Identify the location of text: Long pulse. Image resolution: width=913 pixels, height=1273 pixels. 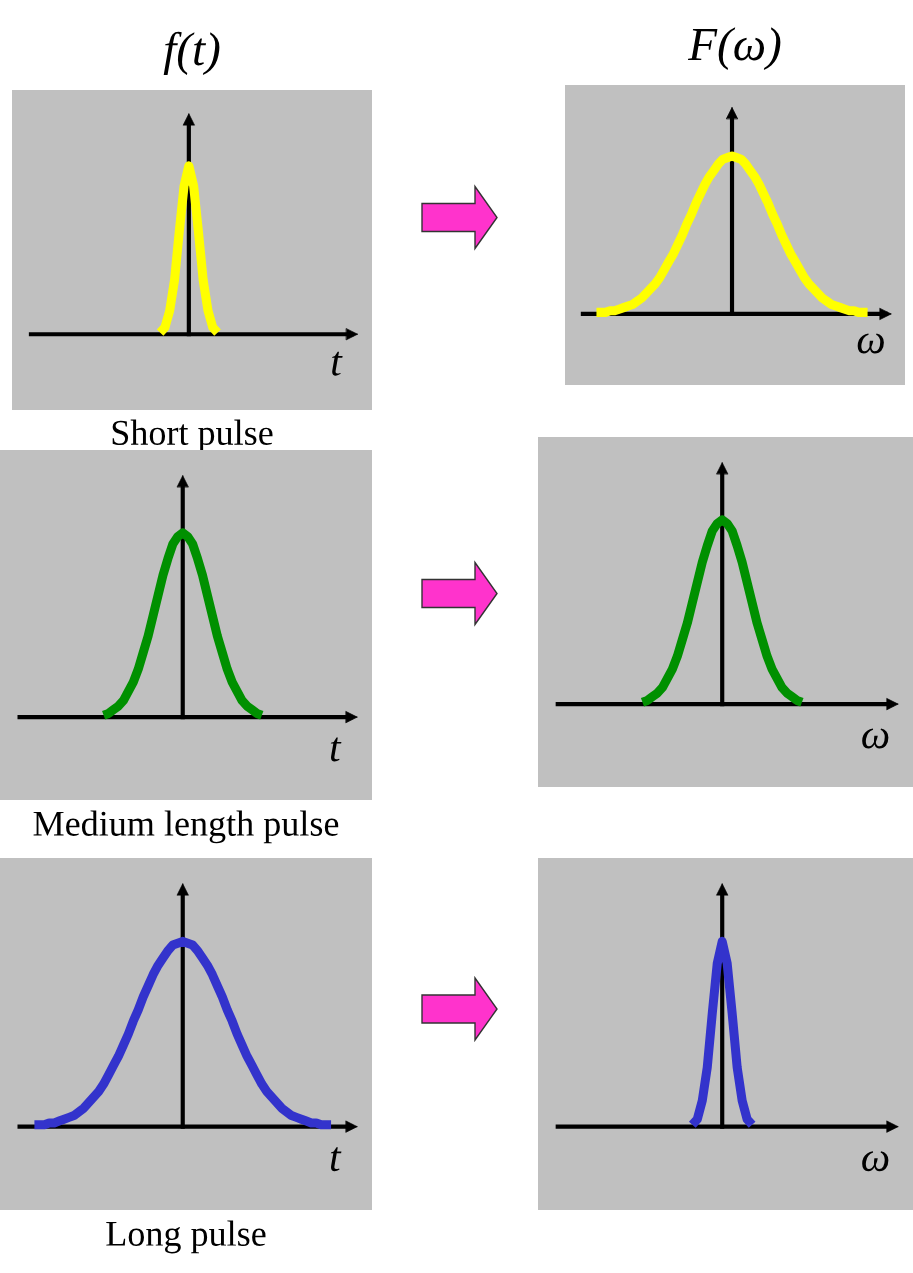
(186, 1237).